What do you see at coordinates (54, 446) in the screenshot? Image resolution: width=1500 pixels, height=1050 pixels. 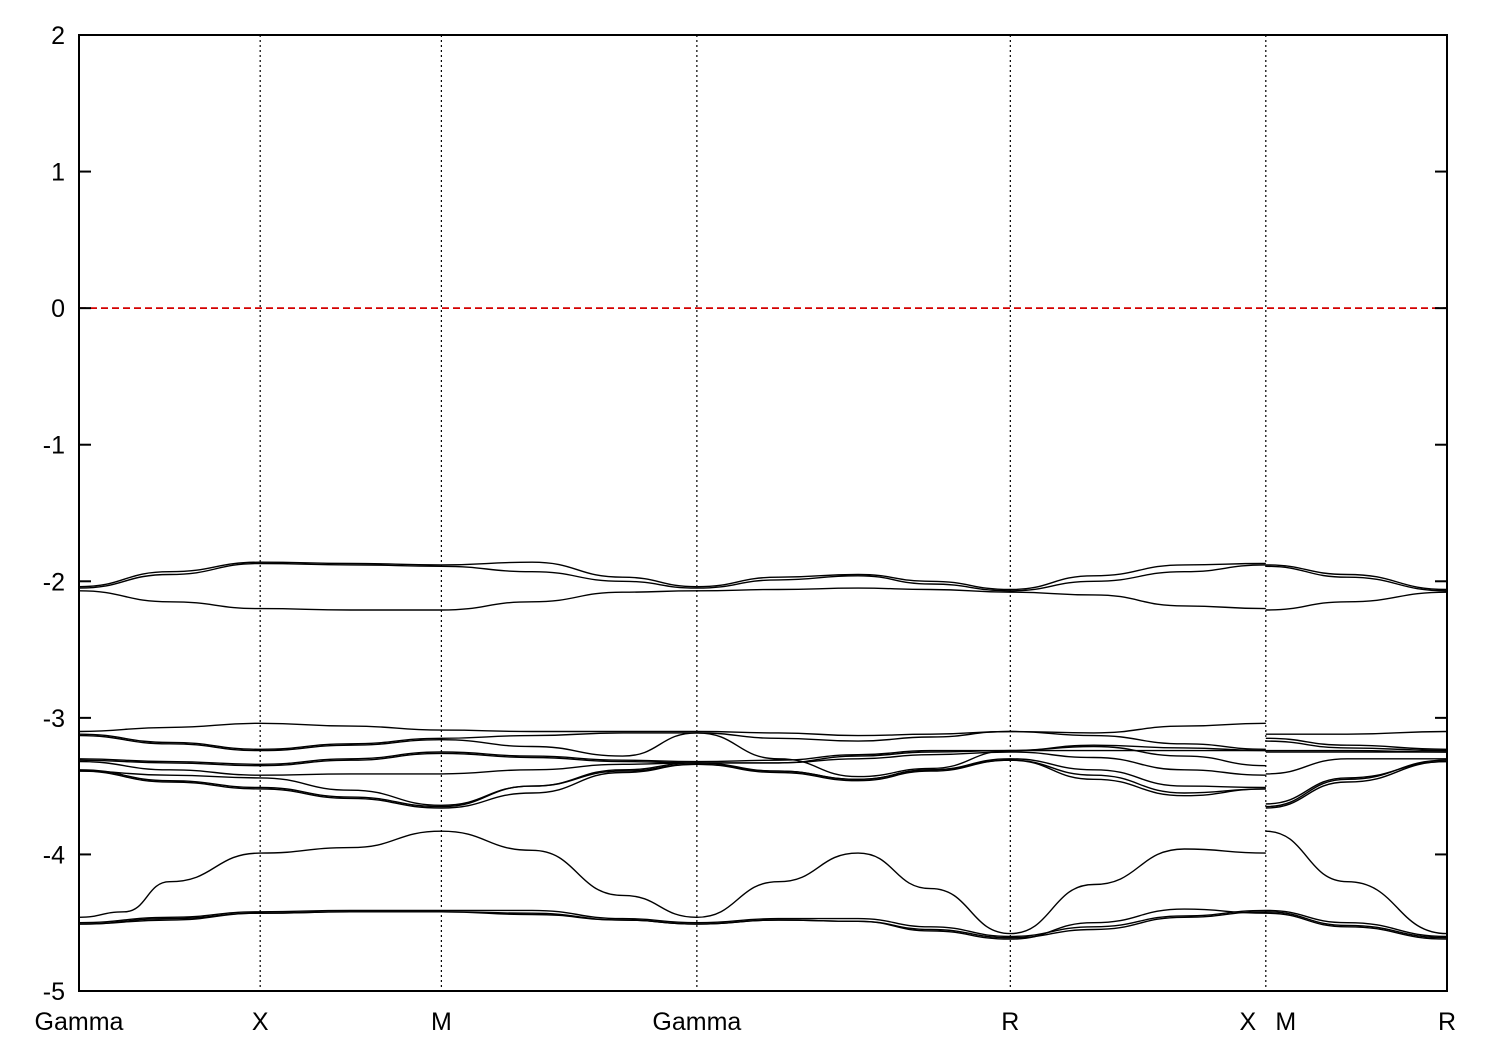 I see `y-tick-label: -1` at bounding box center [54, 446].